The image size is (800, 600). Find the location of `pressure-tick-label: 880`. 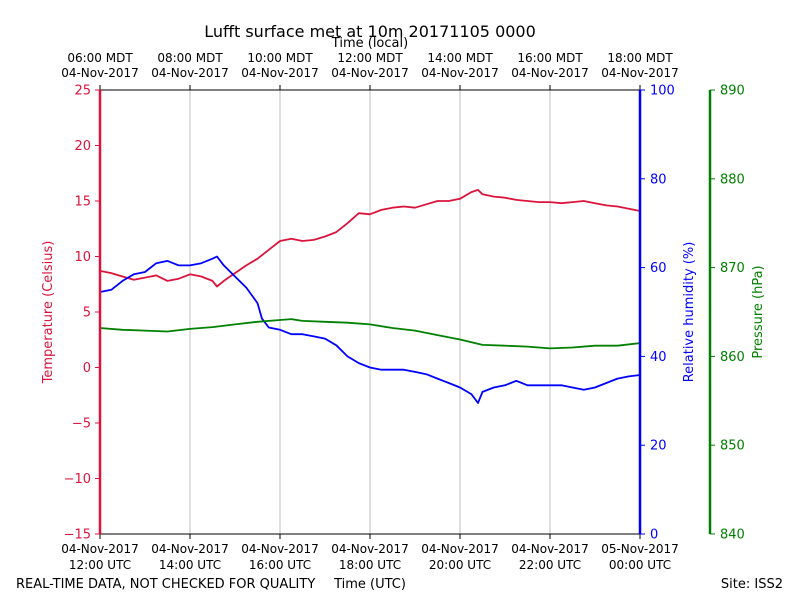

pressure-tick-label: 880 is located at coordinates (732, 179).